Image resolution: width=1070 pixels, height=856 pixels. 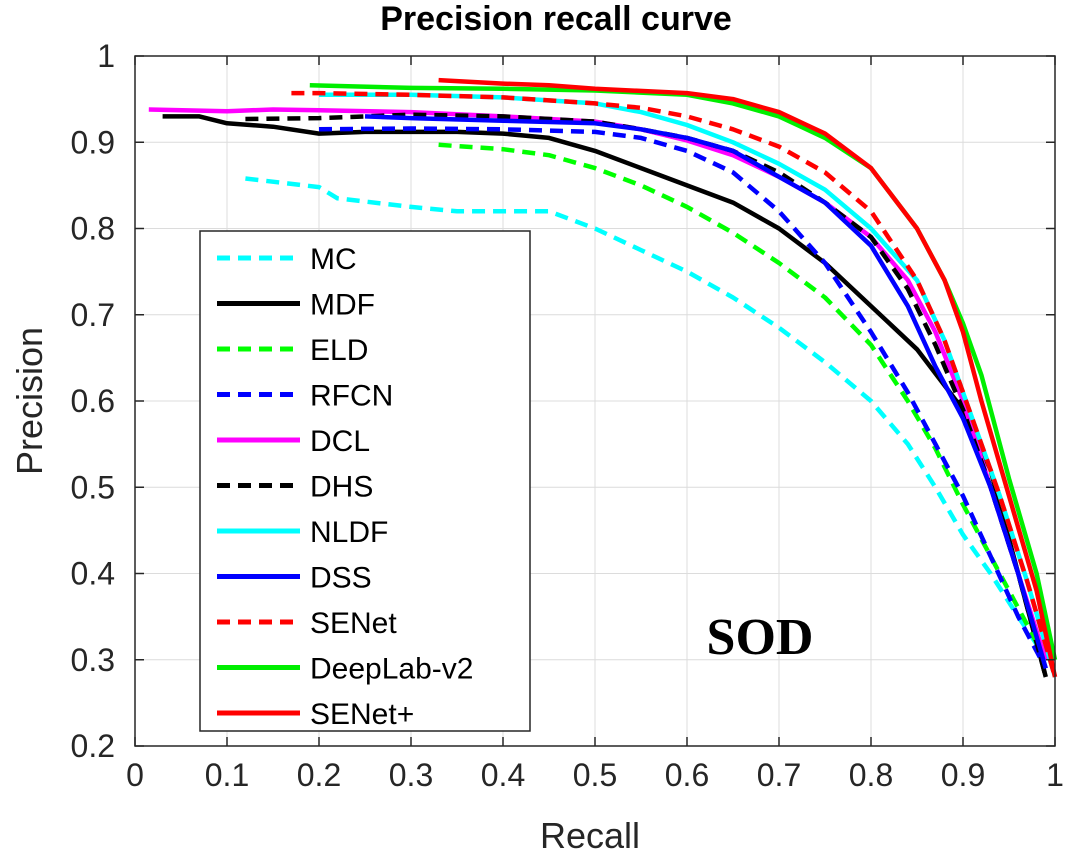 What do you see at coordinates (319, 775) in the screenshot?
I see `x-tick-label: 0.2` at bounding box center [319, 775].